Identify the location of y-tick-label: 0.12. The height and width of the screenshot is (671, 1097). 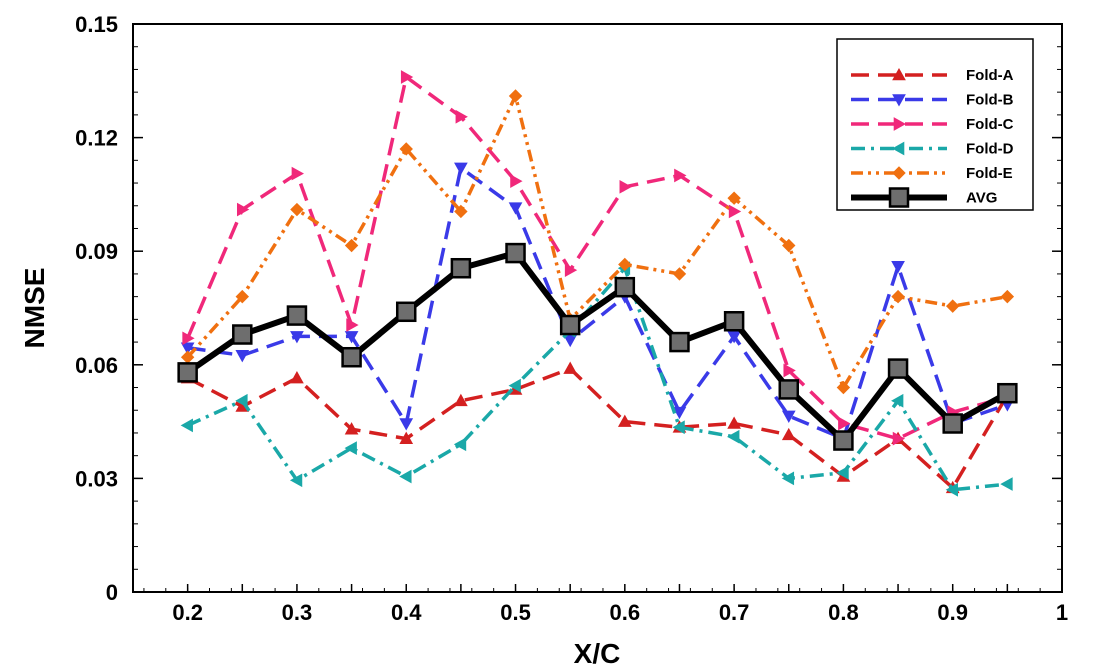
(96, 138).